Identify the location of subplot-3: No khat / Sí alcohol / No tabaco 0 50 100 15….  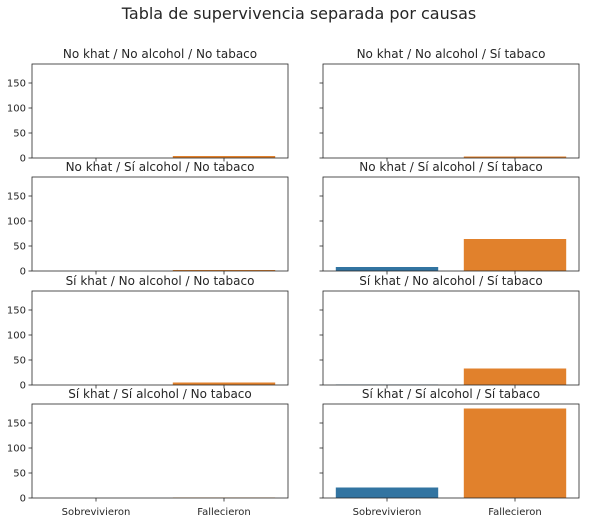
(148, 219).